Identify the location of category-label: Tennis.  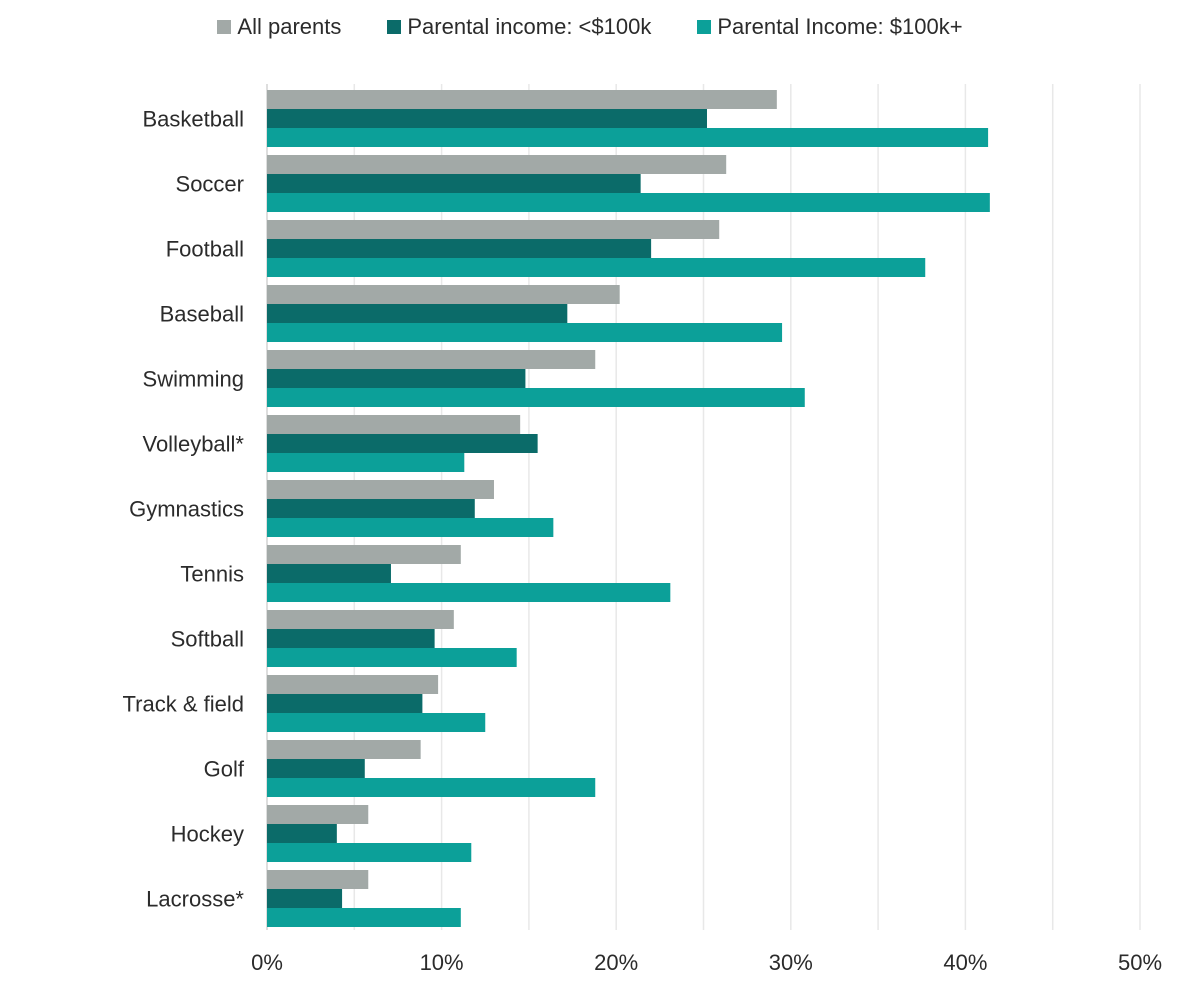
(212, 574).